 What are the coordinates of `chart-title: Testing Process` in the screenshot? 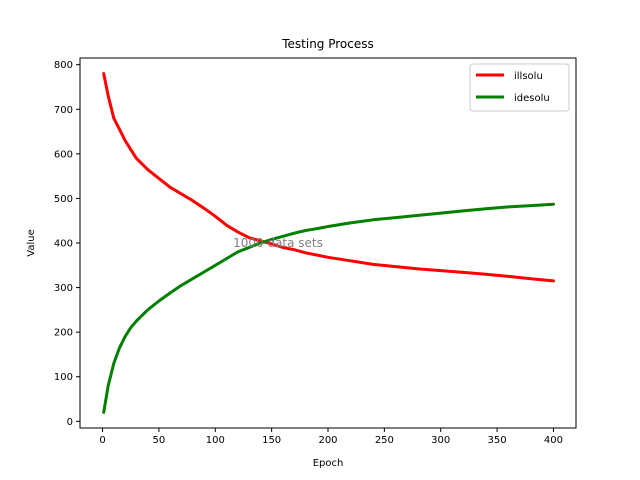 It's located at (327, 44).